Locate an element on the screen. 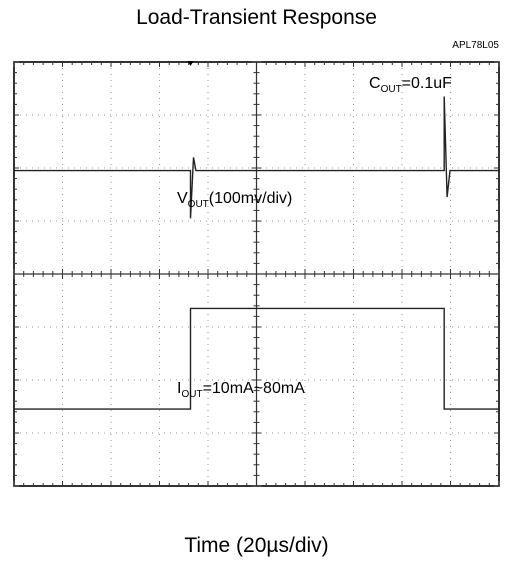  chart-title: Load-Transient Response is located at coordinates (256, 17).